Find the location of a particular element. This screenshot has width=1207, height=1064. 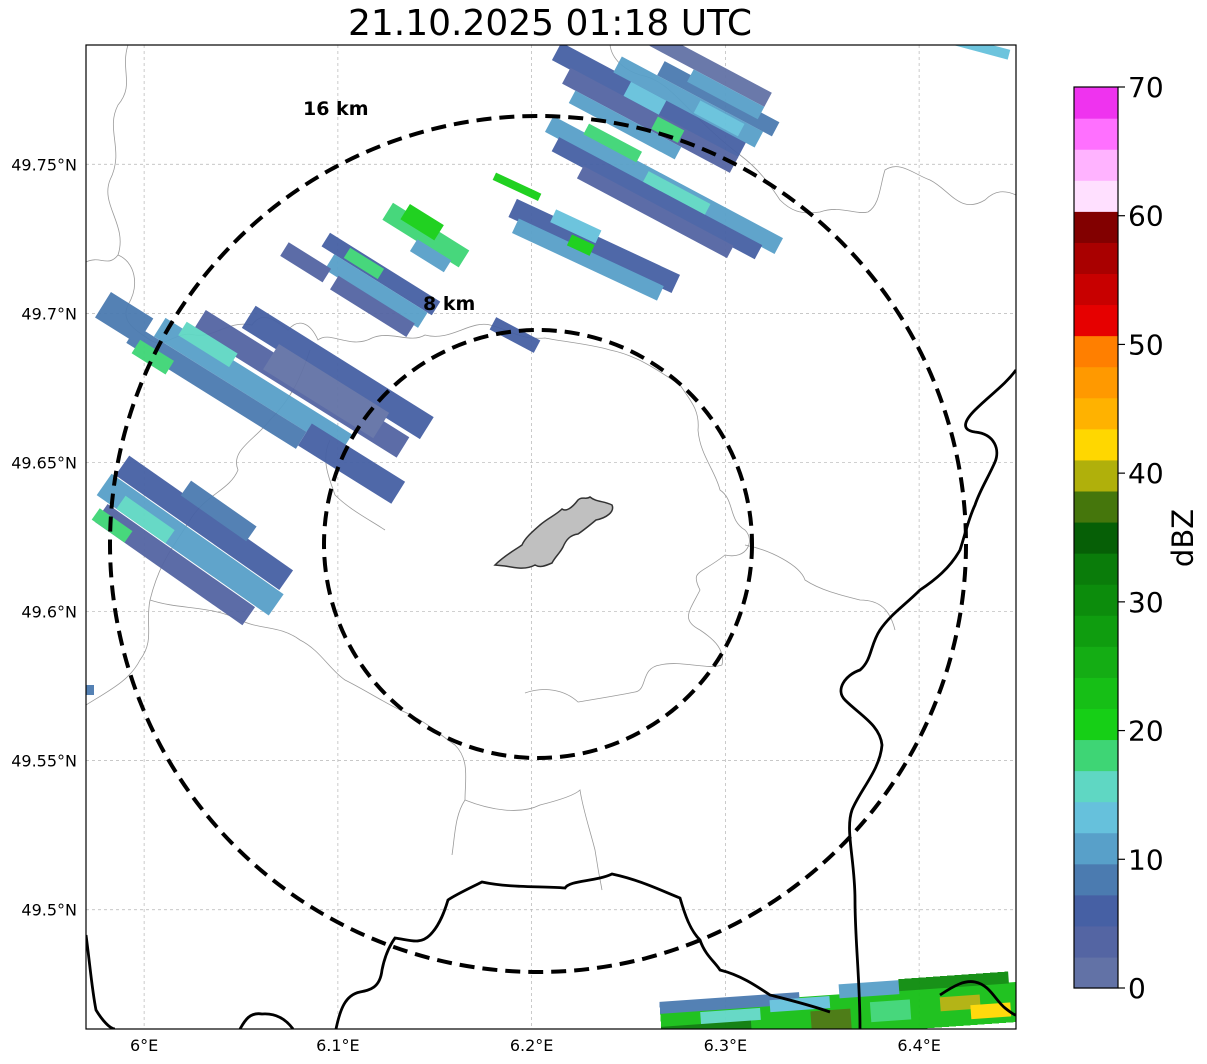

colorbar-tick-label: 70 is located at coordinates (1146, 87).